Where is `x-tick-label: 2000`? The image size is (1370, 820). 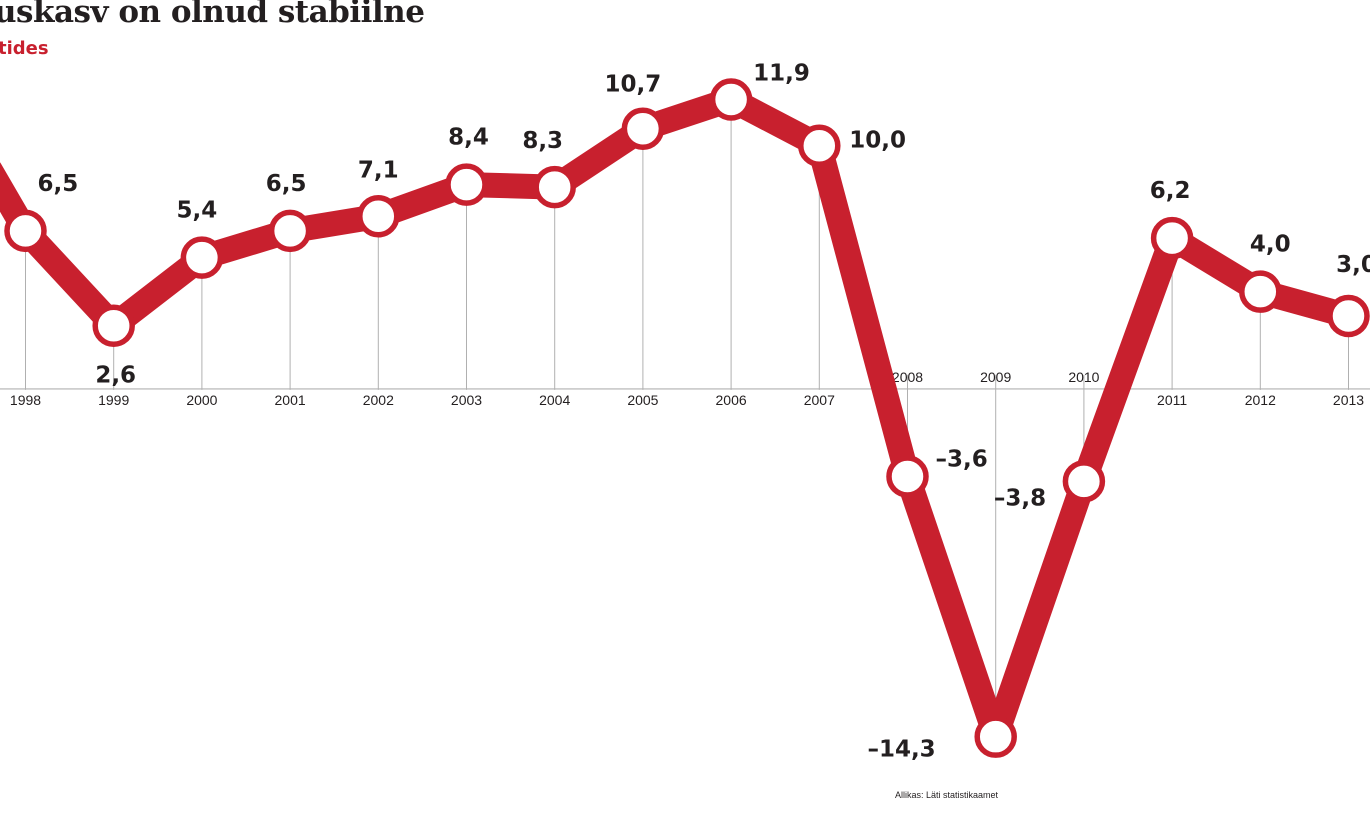
x-tick-label: 2000 is located at coordinates (201, 400).